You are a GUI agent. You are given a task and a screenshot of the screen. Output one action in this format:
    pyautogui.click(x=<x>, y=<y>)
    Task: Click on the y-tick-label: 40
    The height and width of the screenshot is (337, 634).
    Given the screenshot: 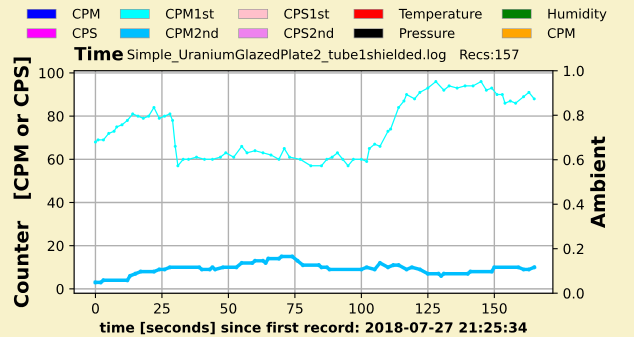 What is the action you would take?
    pyautogui.click(x=55, y=202)
    